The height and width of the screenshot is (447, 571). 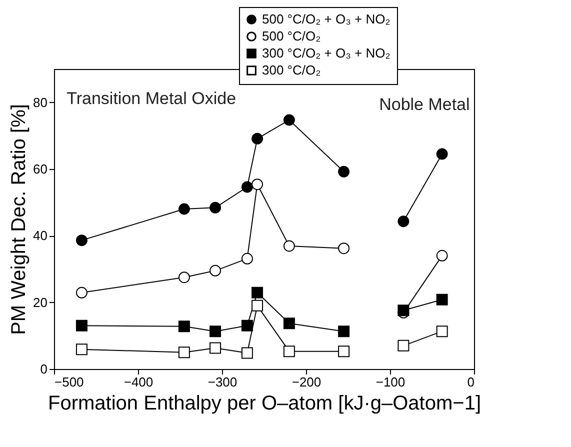 What do you see at coordinates (44, 369) in the screenshot?
I see `y-tick-label: 0` at bounding box center [44, 369].